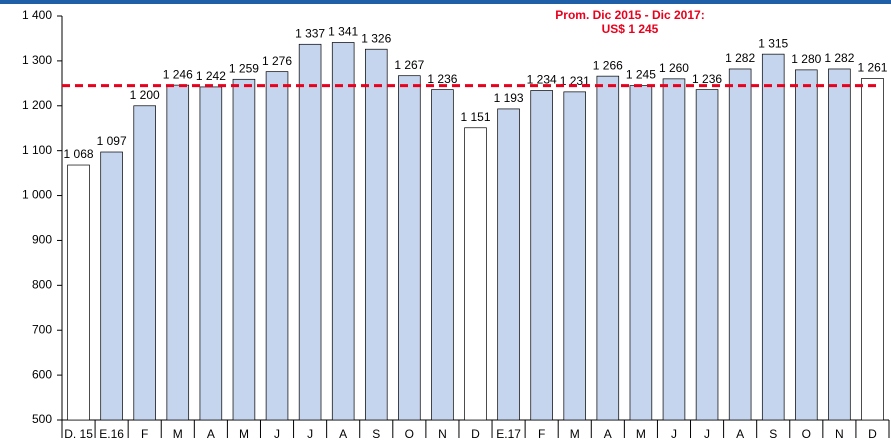  I want to click on value-label: 1 341, so click(343, 32).